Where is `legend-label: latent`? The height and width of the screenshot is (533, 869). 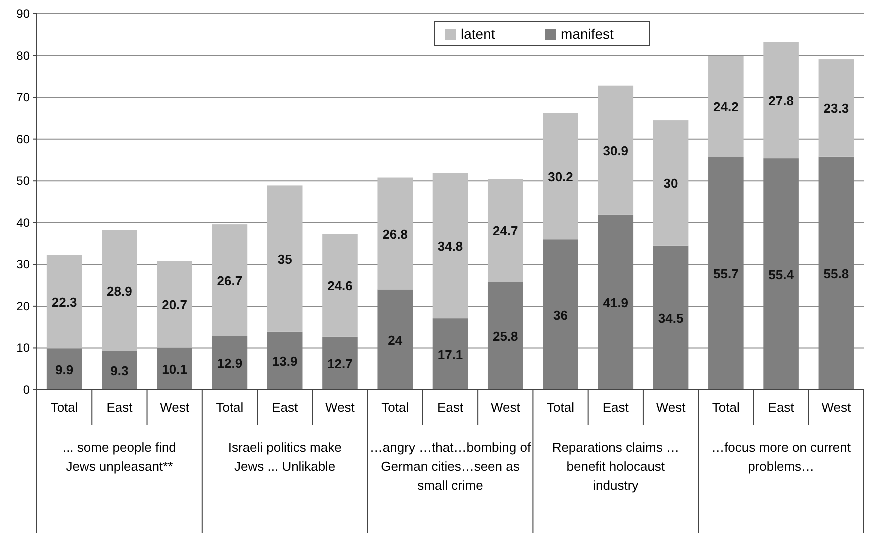
legend-label: latent is located at coordinates (478, 34).